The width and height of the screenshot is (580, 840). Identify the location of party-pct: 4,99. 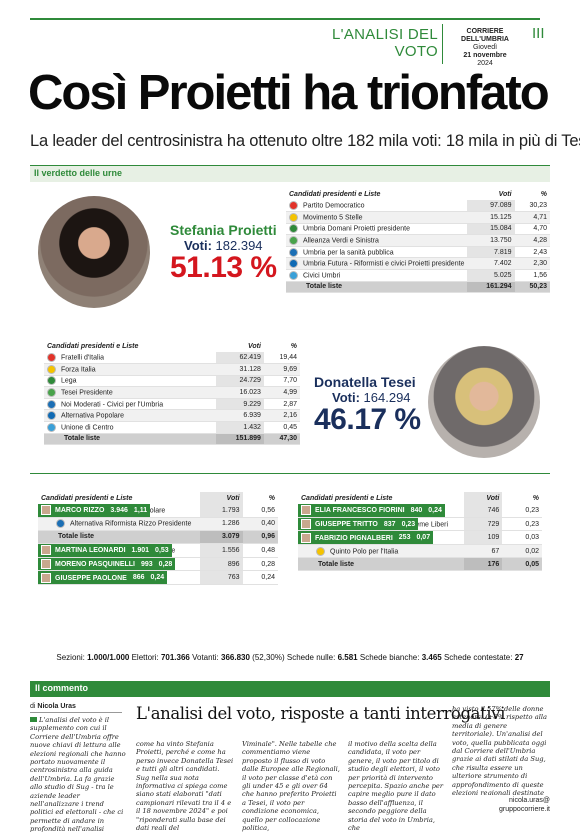
(281, 392).